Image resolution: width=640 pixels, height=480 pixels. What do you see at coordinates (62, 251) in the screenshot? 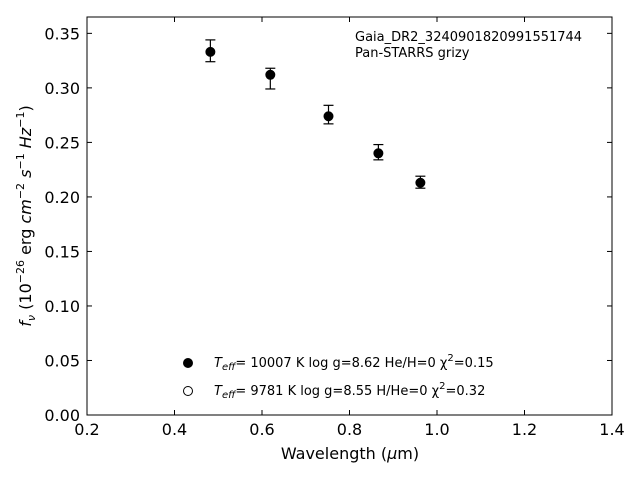
I see `y-tick-label: 0.15` at bounding box center [62, 251].